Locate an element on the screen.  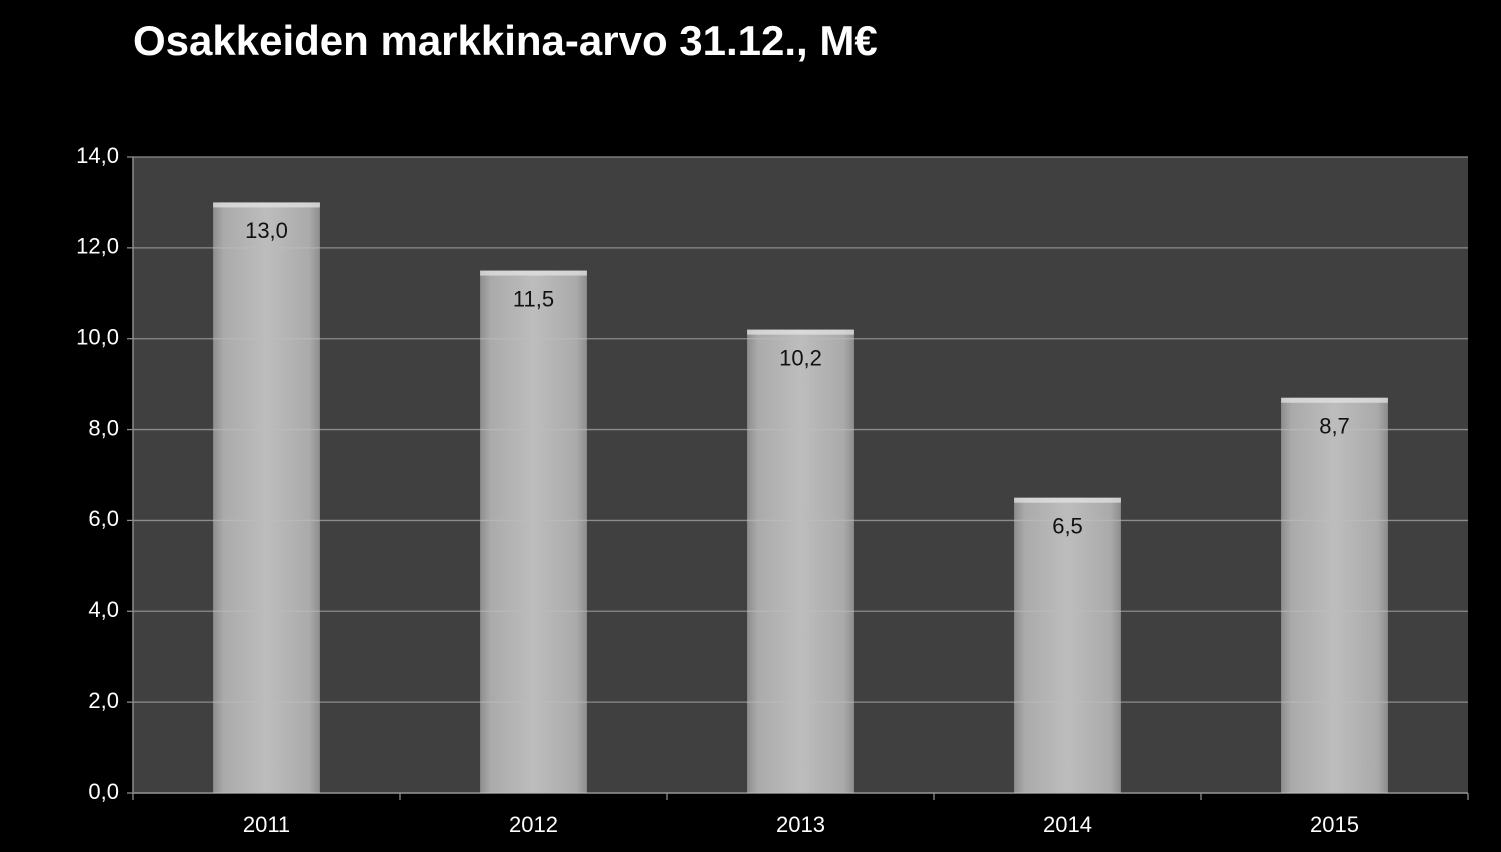
y-tick-label: 2,0 is located at coordinates (103, 700).